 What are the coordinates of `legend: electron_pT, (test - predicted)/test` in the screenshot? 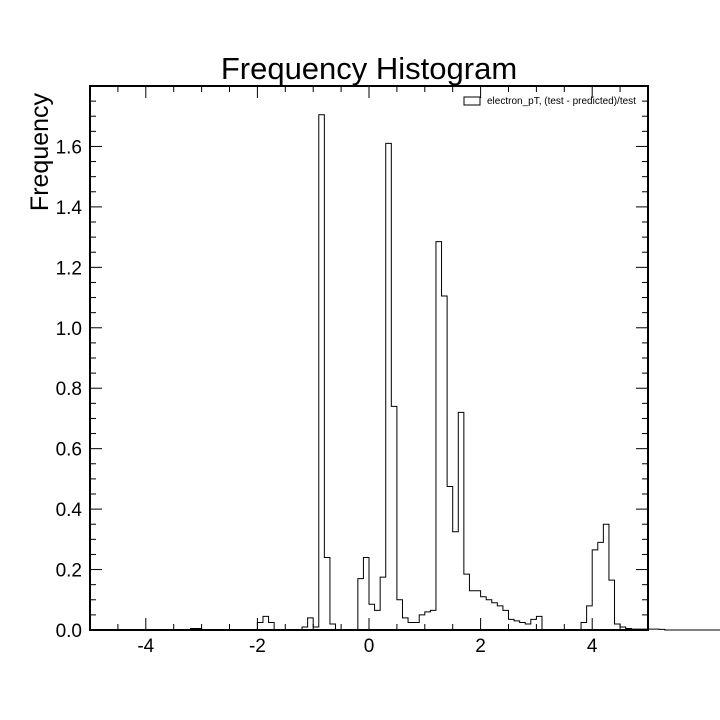 It's located at (549, 101).